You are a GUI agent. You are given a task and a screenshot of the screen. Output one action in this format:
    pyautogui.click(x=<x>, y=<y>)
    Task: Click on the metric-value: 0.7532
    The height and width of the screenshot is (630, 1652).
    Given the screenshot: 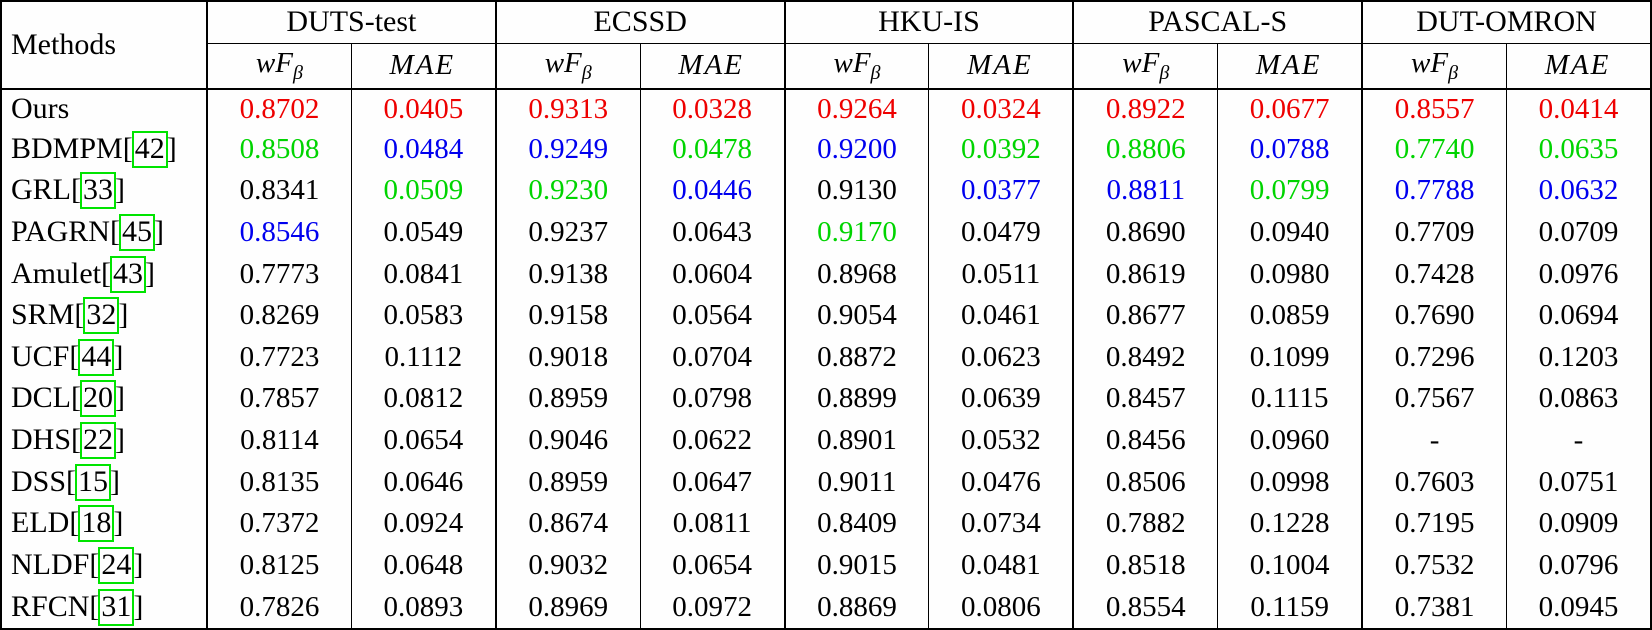 What is the action you would take?
    pyautogui.click(x=1434, y=565)
    